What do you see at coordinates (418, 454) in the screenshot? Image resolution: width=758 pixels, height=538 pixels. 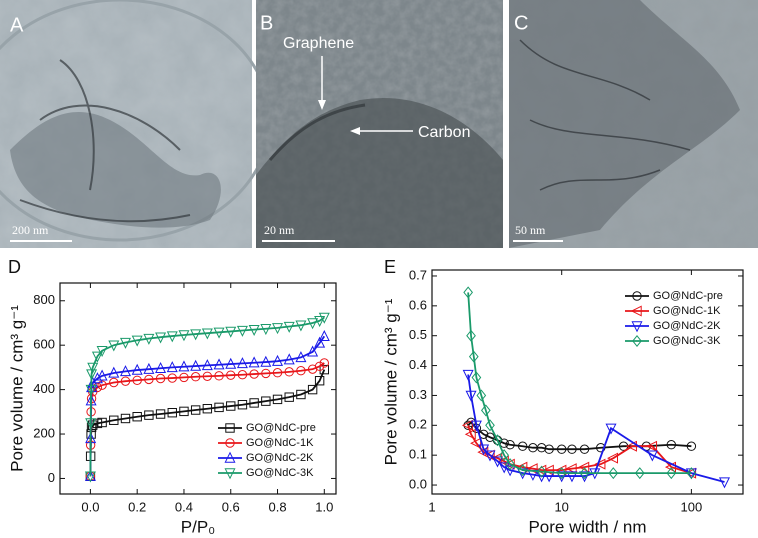 I see `y-tick-label: 0.1` at bounding box center [418, 454].